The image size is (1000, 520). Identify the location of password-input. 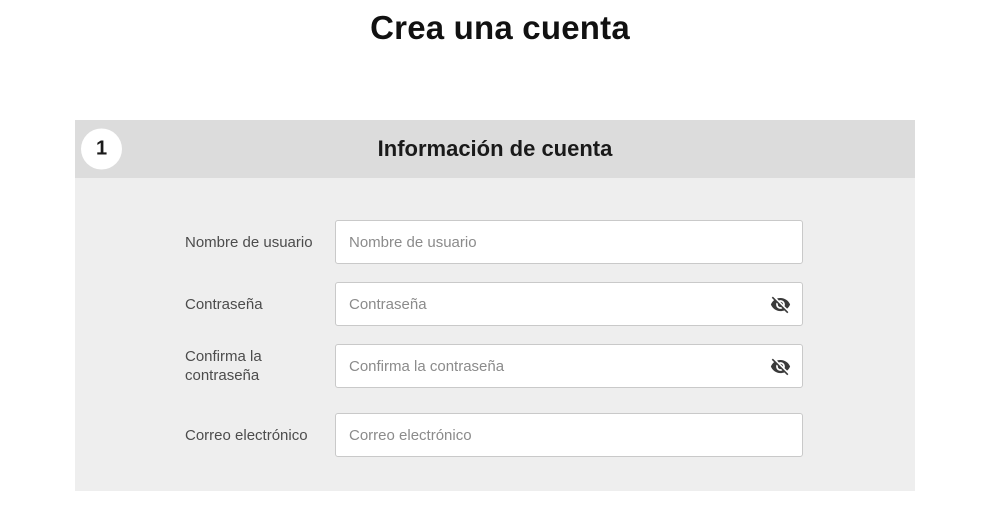
(569, 304).